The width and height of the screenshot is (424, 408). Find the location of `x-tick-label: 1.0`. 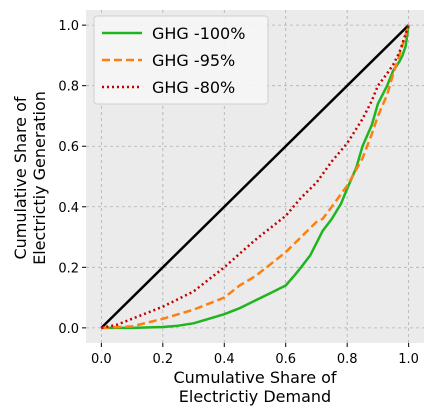

x-tick-label: 1.0 is located at coordinates (408, 359).